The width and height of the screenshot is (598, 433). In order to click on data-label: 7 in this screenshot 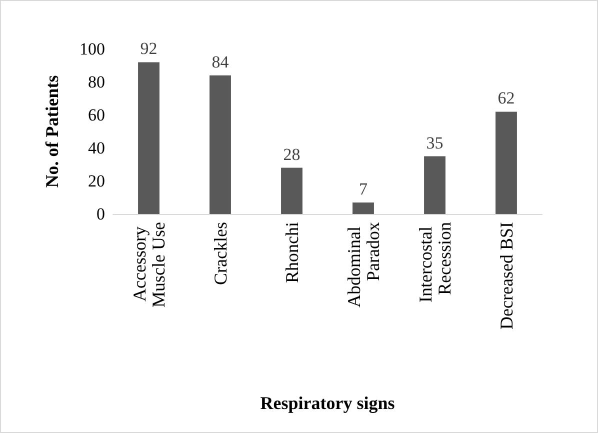, I will do `click(363, 188)`.